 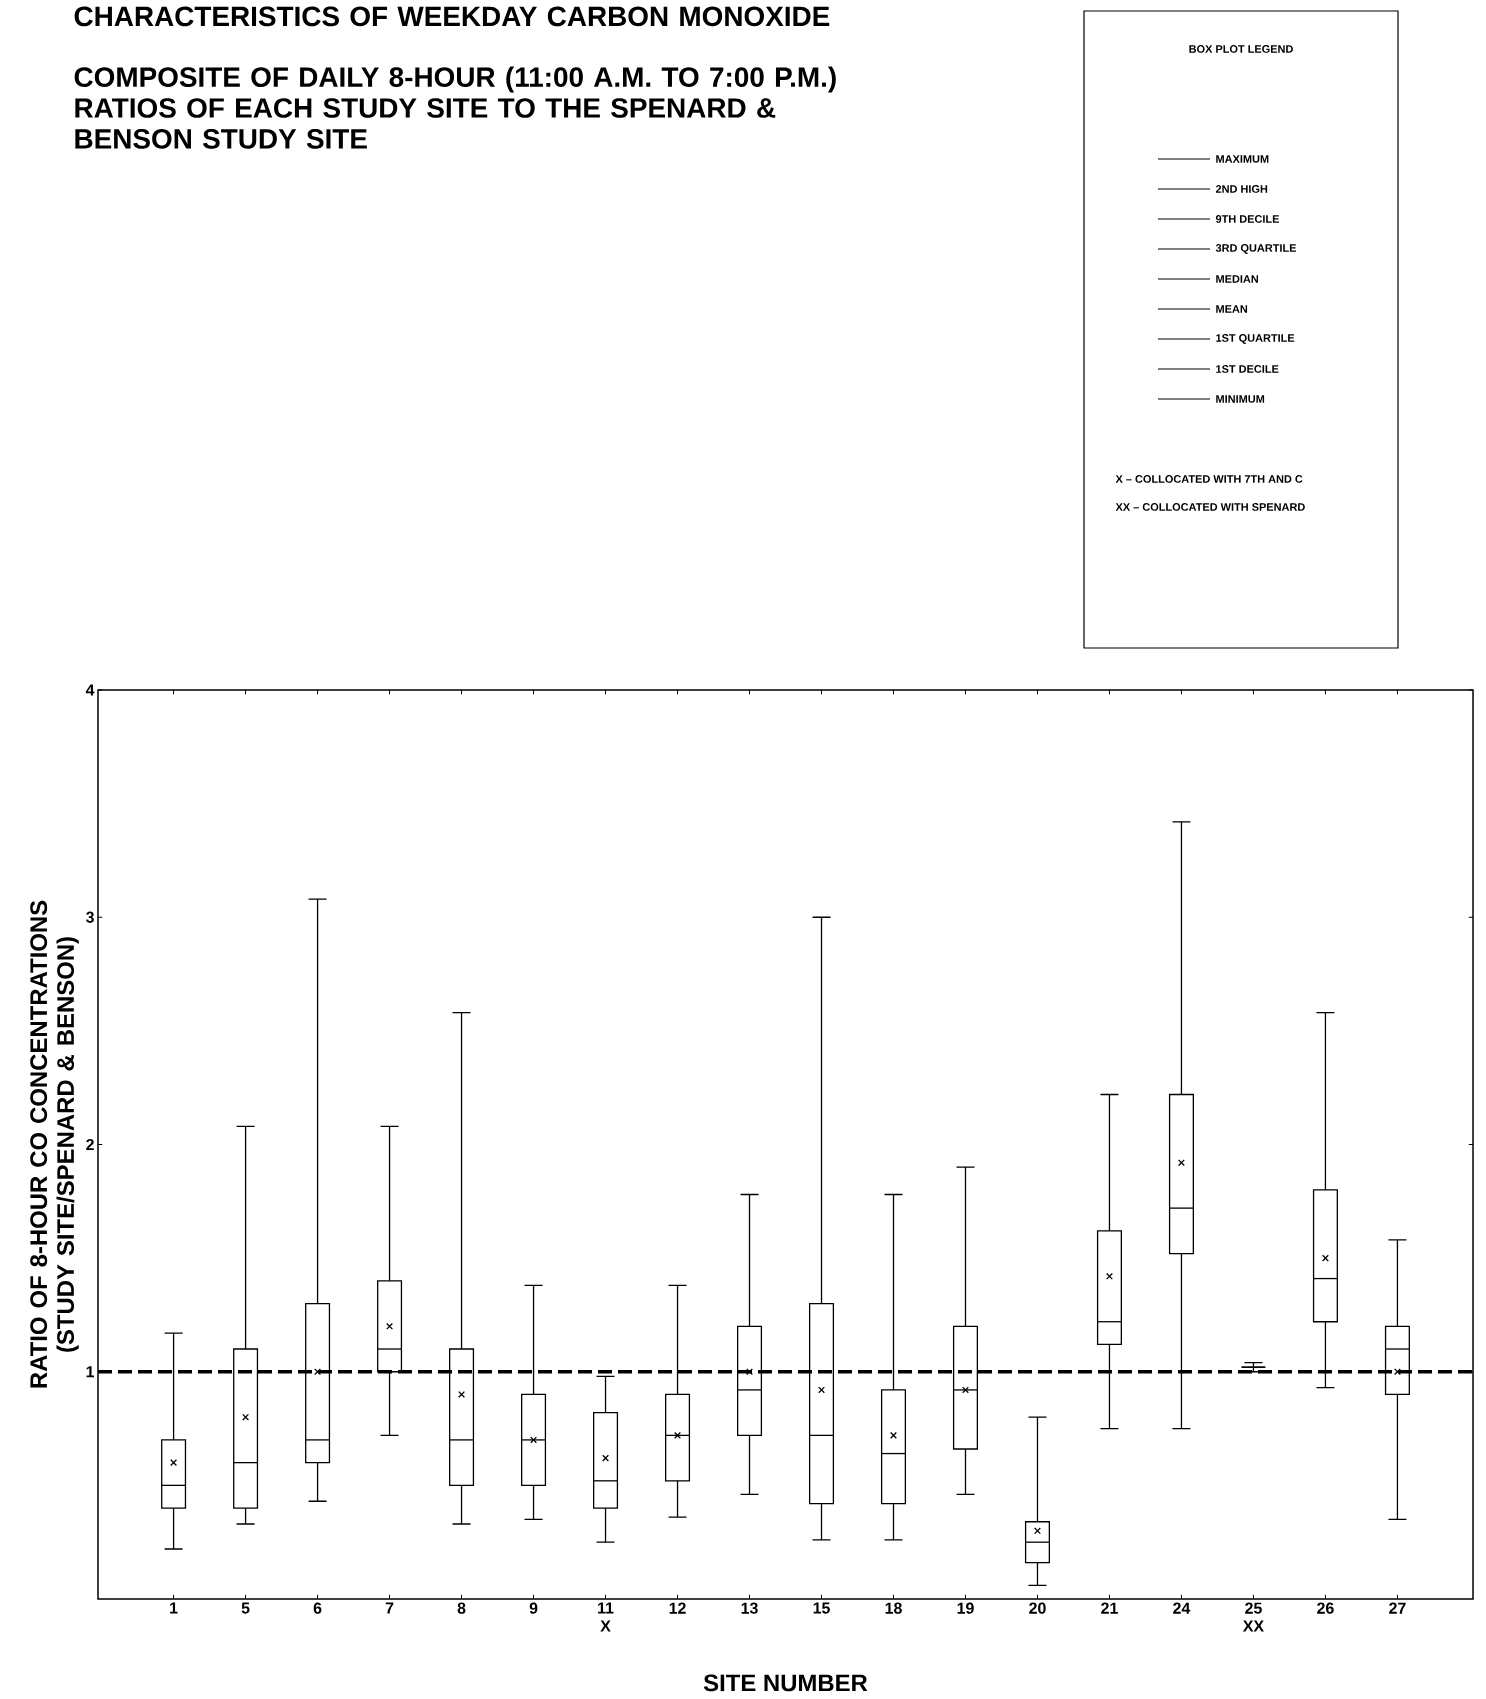 What do you see at coordinates (606, 1617) in the screenshot?
I see `x-tick-label: 11 X` at bounding box center [606, 1617].